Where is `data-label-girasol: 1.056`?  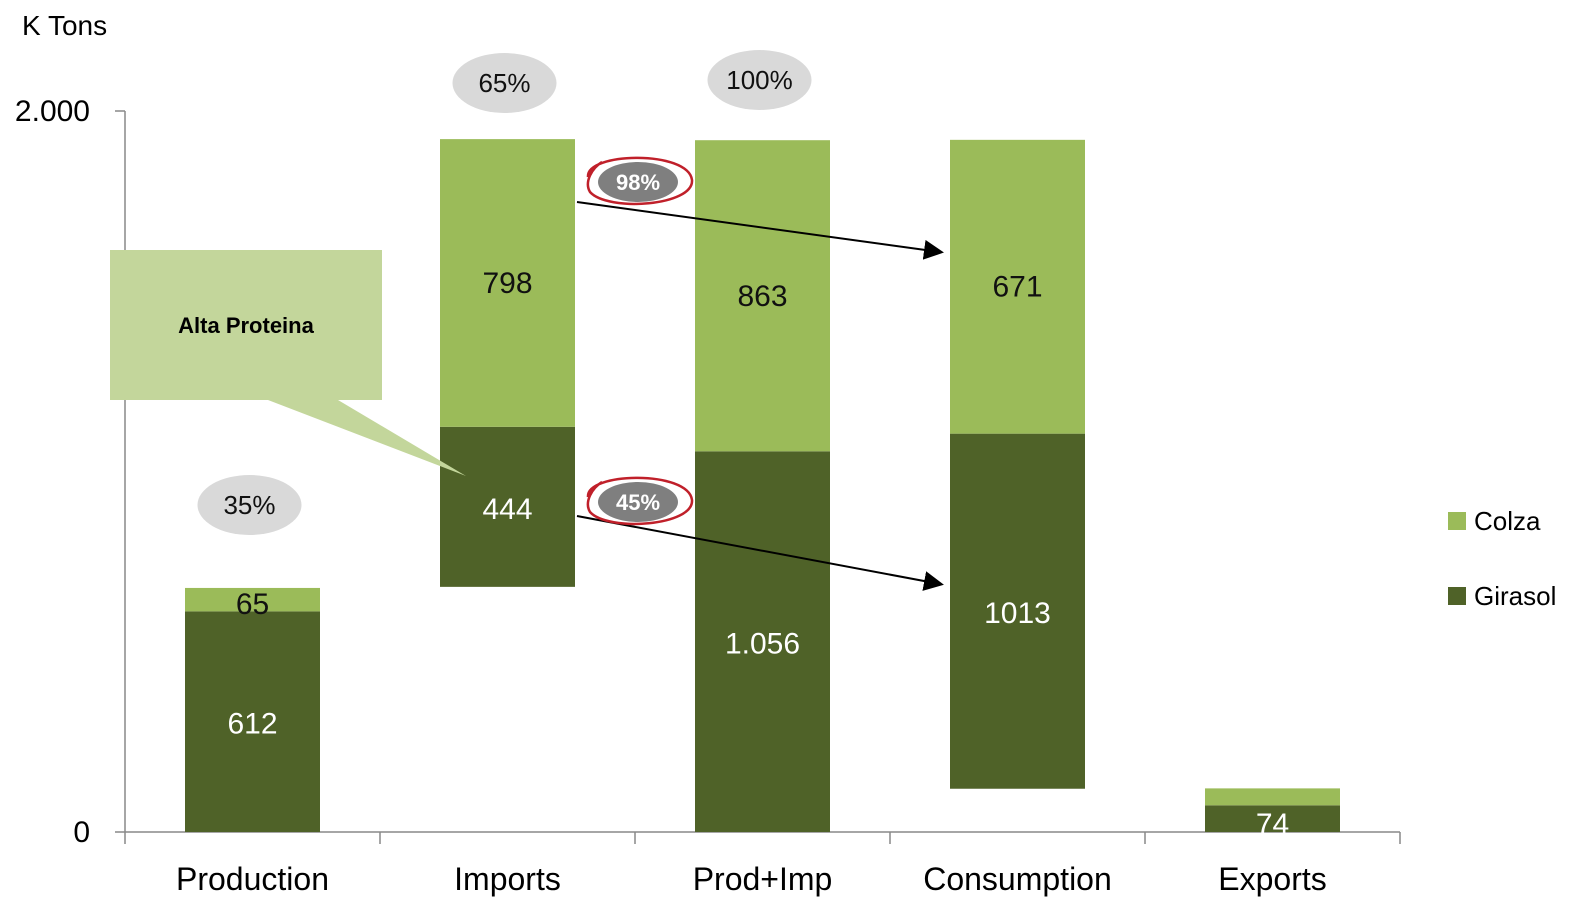
data-label-girasol: 1.056 is located at coordinates (762, 644).